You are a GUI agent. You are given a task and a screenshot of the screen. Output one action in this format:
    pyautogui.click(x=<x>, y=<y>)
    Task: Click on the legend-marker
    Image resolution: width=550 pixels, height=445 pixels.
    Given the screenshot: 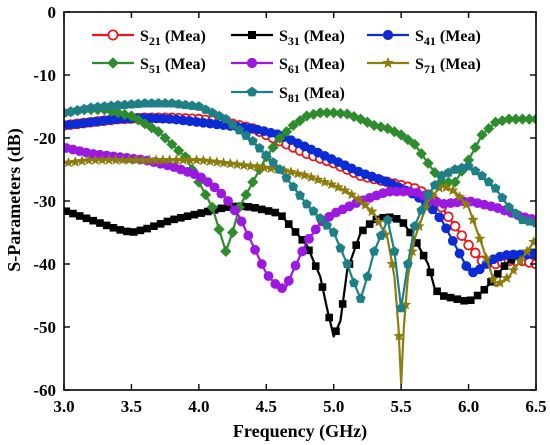 What is the action you would take?
    pyautogui.click(x=252, y=91)
    